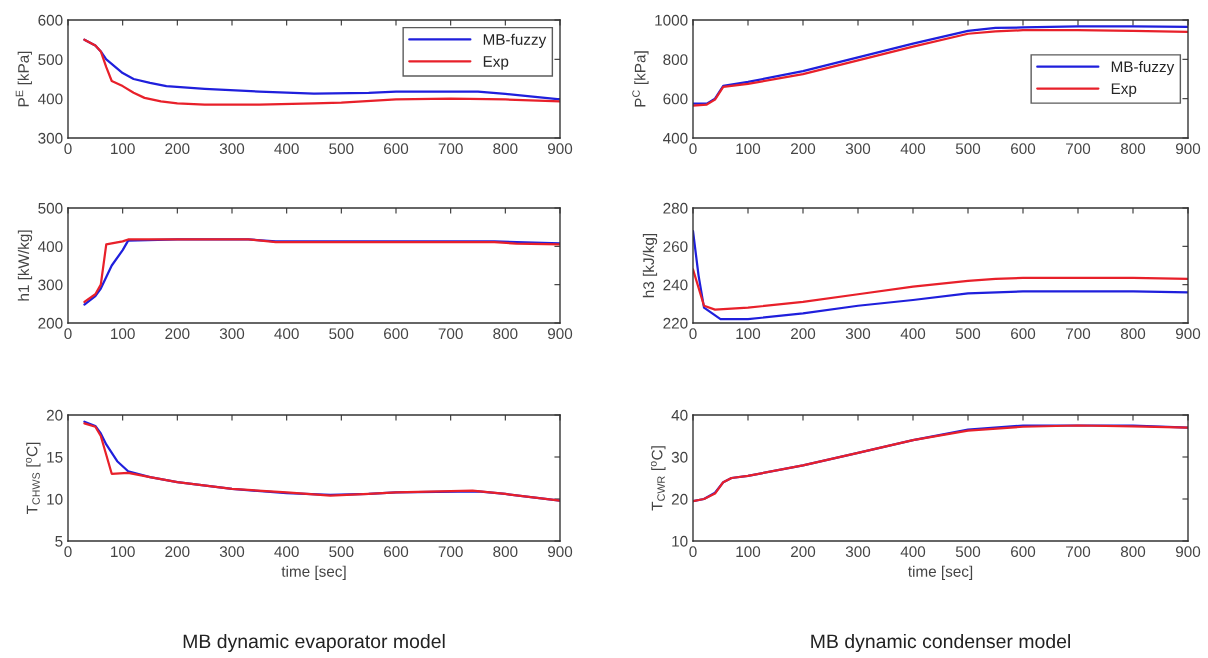 This screenshot has width=1208, height=658. I want to click on y-tick-label: 280, so click(675, 208).